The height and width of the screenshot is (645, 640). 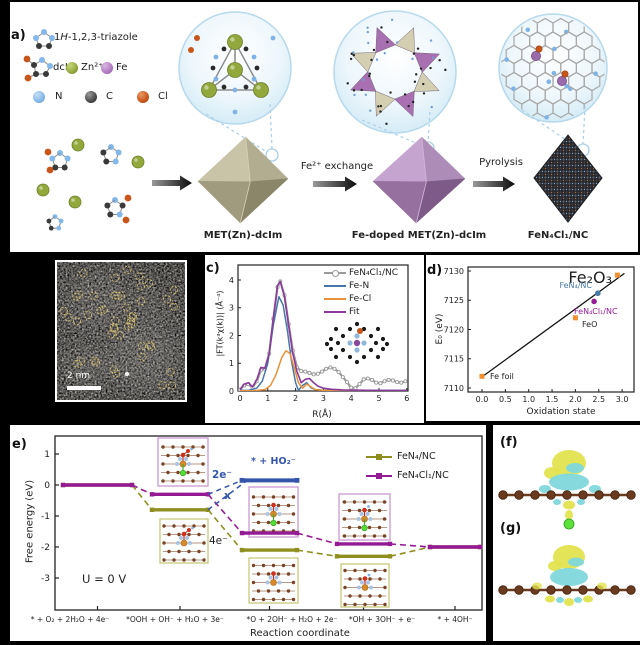 What do you see at coordinates (79, 376) in the screenshot?
I see `tem-scale-label: 2 nm` at bounding box center [79, 376].